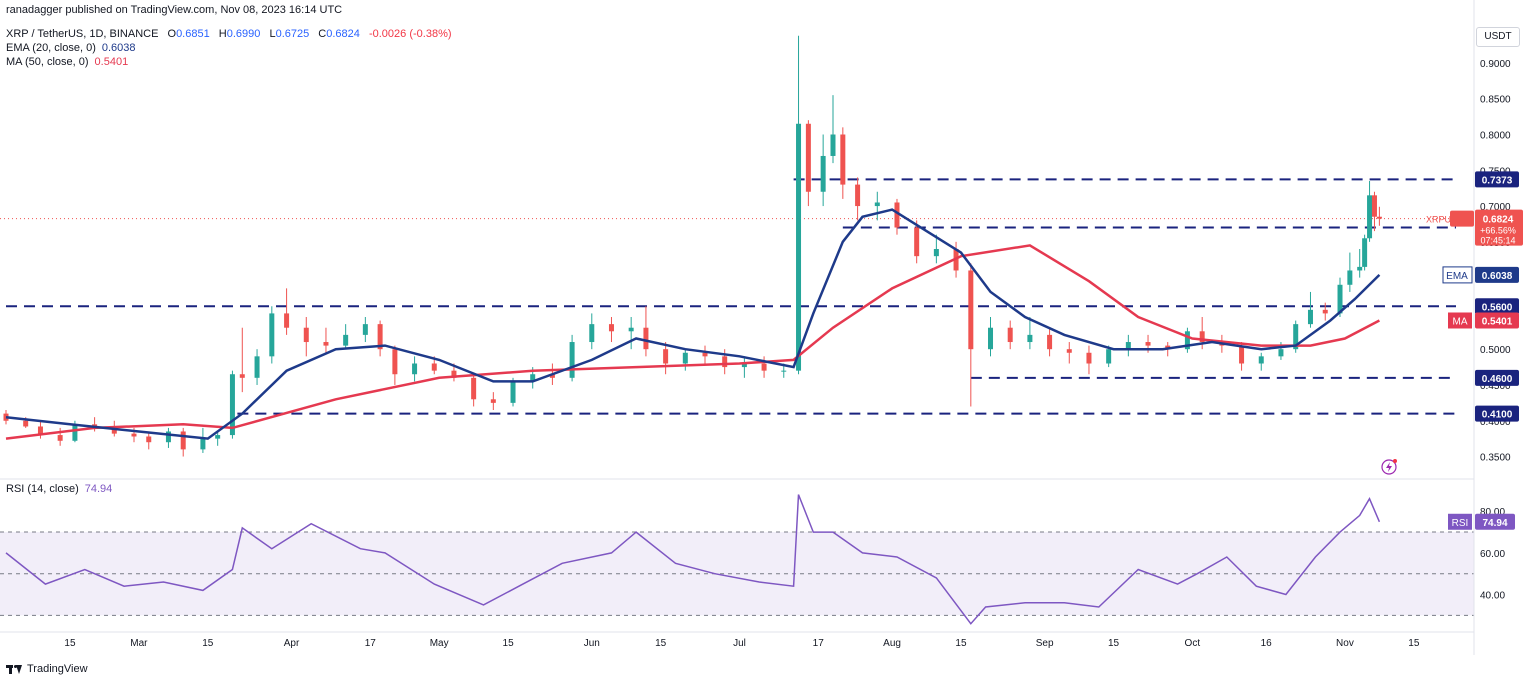 This screenshot has height=688, width=1530. What do you see at coordinates (1460, 523) in the screenshot?
I see `rsi-tag-label: RSI` at bounding box center [1460, 523].